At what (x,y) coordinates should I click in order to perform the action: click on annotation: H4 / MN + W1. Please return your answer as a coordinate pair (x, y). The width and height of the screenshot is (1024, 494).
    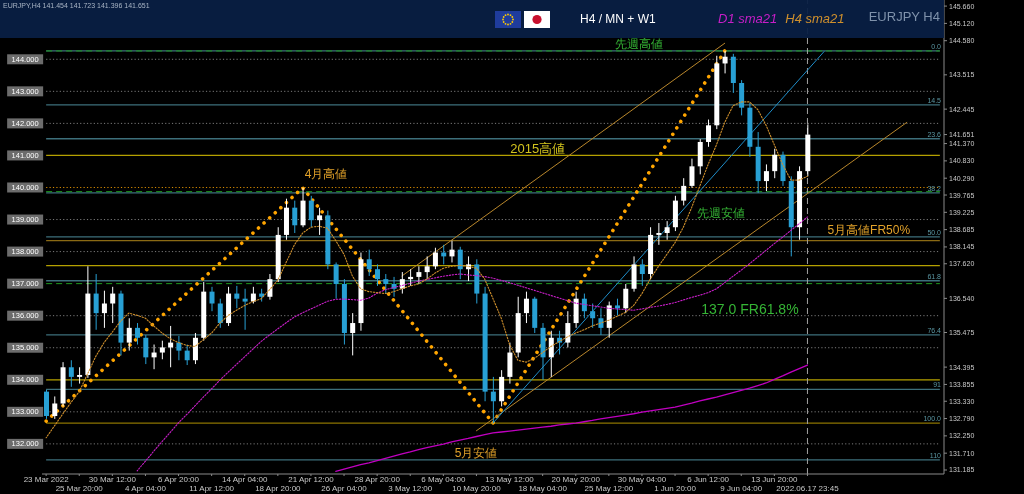
    Looking at the image, I should click on (618, 19).